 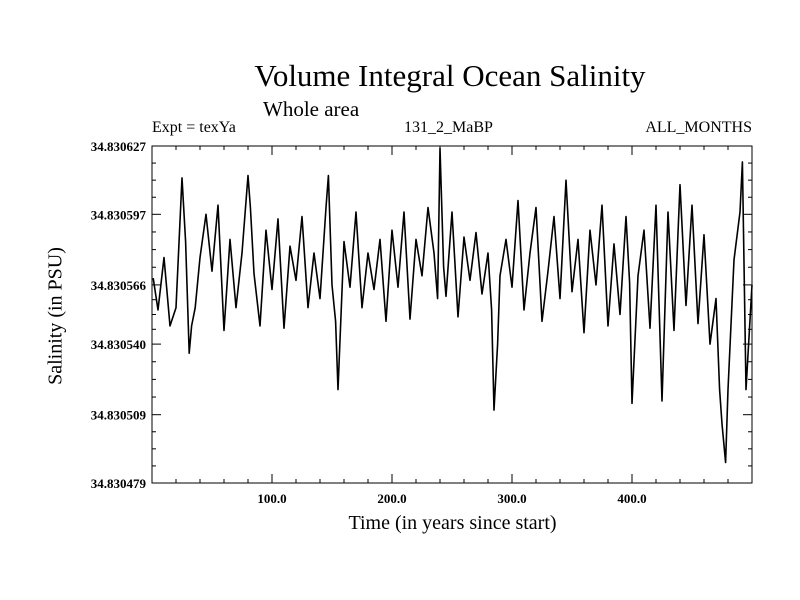 I want to click on chart-title: Volume Integral Ocean Salinity, so click(x=450, y=75).